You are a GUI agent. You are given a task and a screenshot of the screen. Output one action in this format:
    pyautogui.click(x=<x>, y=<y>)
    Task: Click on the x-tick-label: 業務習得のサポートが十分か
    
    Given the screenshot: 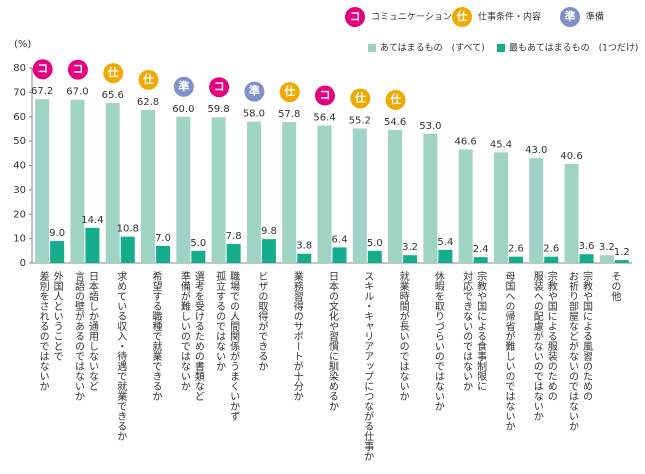 What is the action you would take?
    pyautogui.click(x=297, y=335)
    